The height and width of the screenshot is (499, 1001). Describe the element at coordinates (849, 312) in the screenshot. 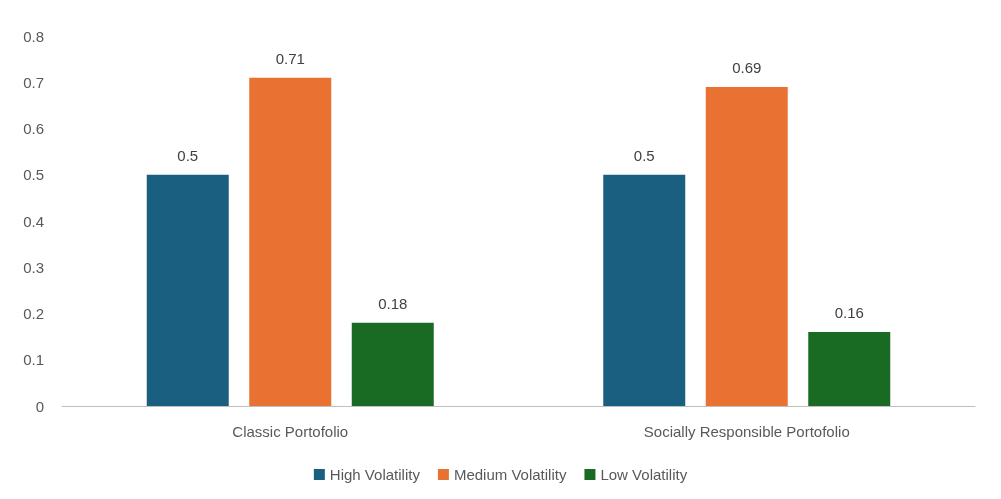

I see `data-label: 0.16` at that location.